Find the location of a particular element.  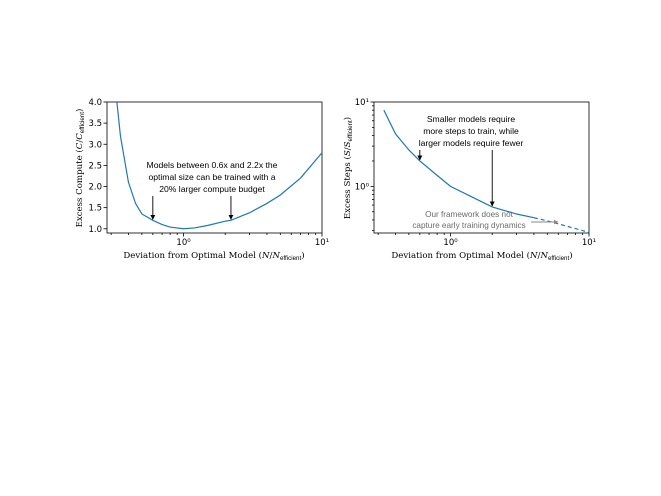

right-x-tick-label: 10⁰ is located at coordinates (450, 243).